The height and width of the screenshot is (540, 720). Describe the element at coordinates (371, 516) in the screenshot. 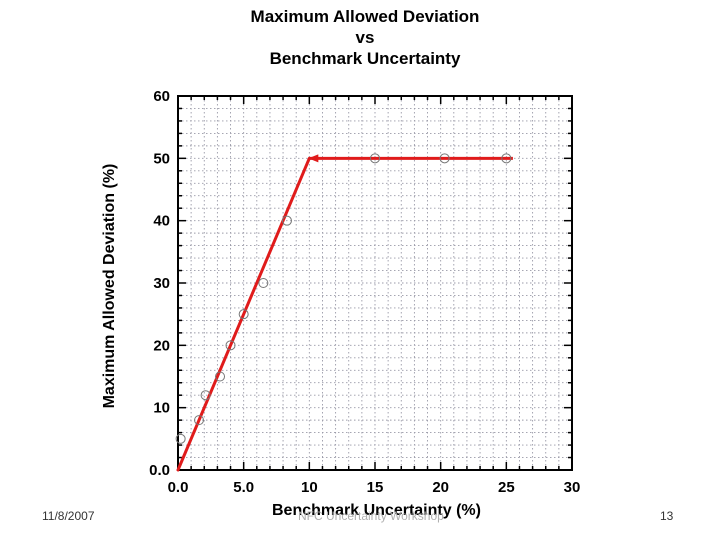

I see `footer-title: NFC Uncertainty Workshop` at that location.